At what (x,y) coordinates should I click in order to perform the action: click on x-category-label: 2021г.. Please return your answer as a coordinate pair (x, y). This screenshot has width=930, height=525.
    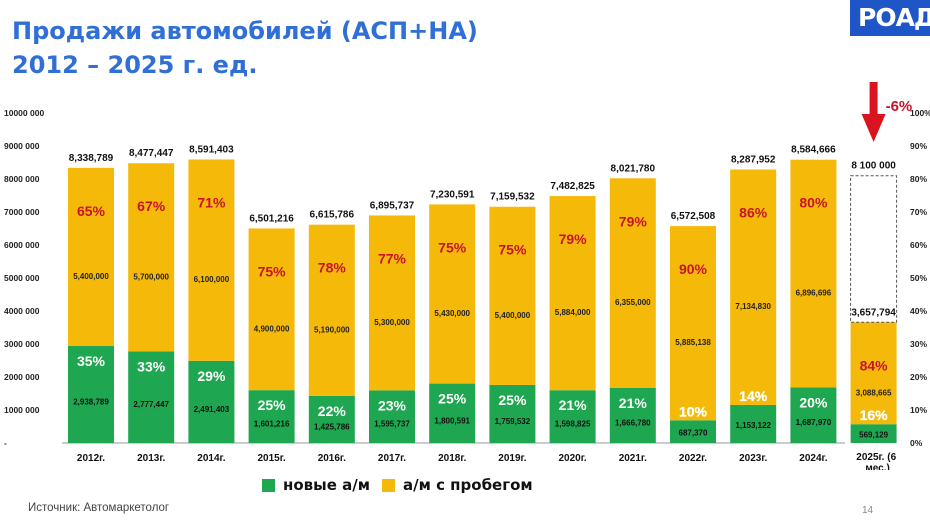
    Looking at the image, I should click on (633, 458).